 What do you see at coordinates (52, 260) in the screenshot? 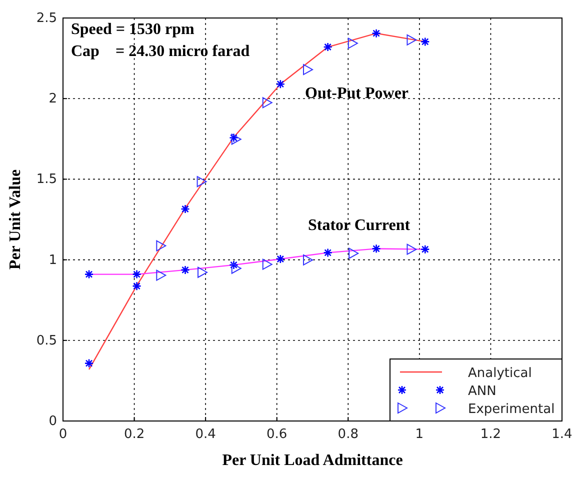
I see `y-tick-label: 1` at bounding box center [52, 260].